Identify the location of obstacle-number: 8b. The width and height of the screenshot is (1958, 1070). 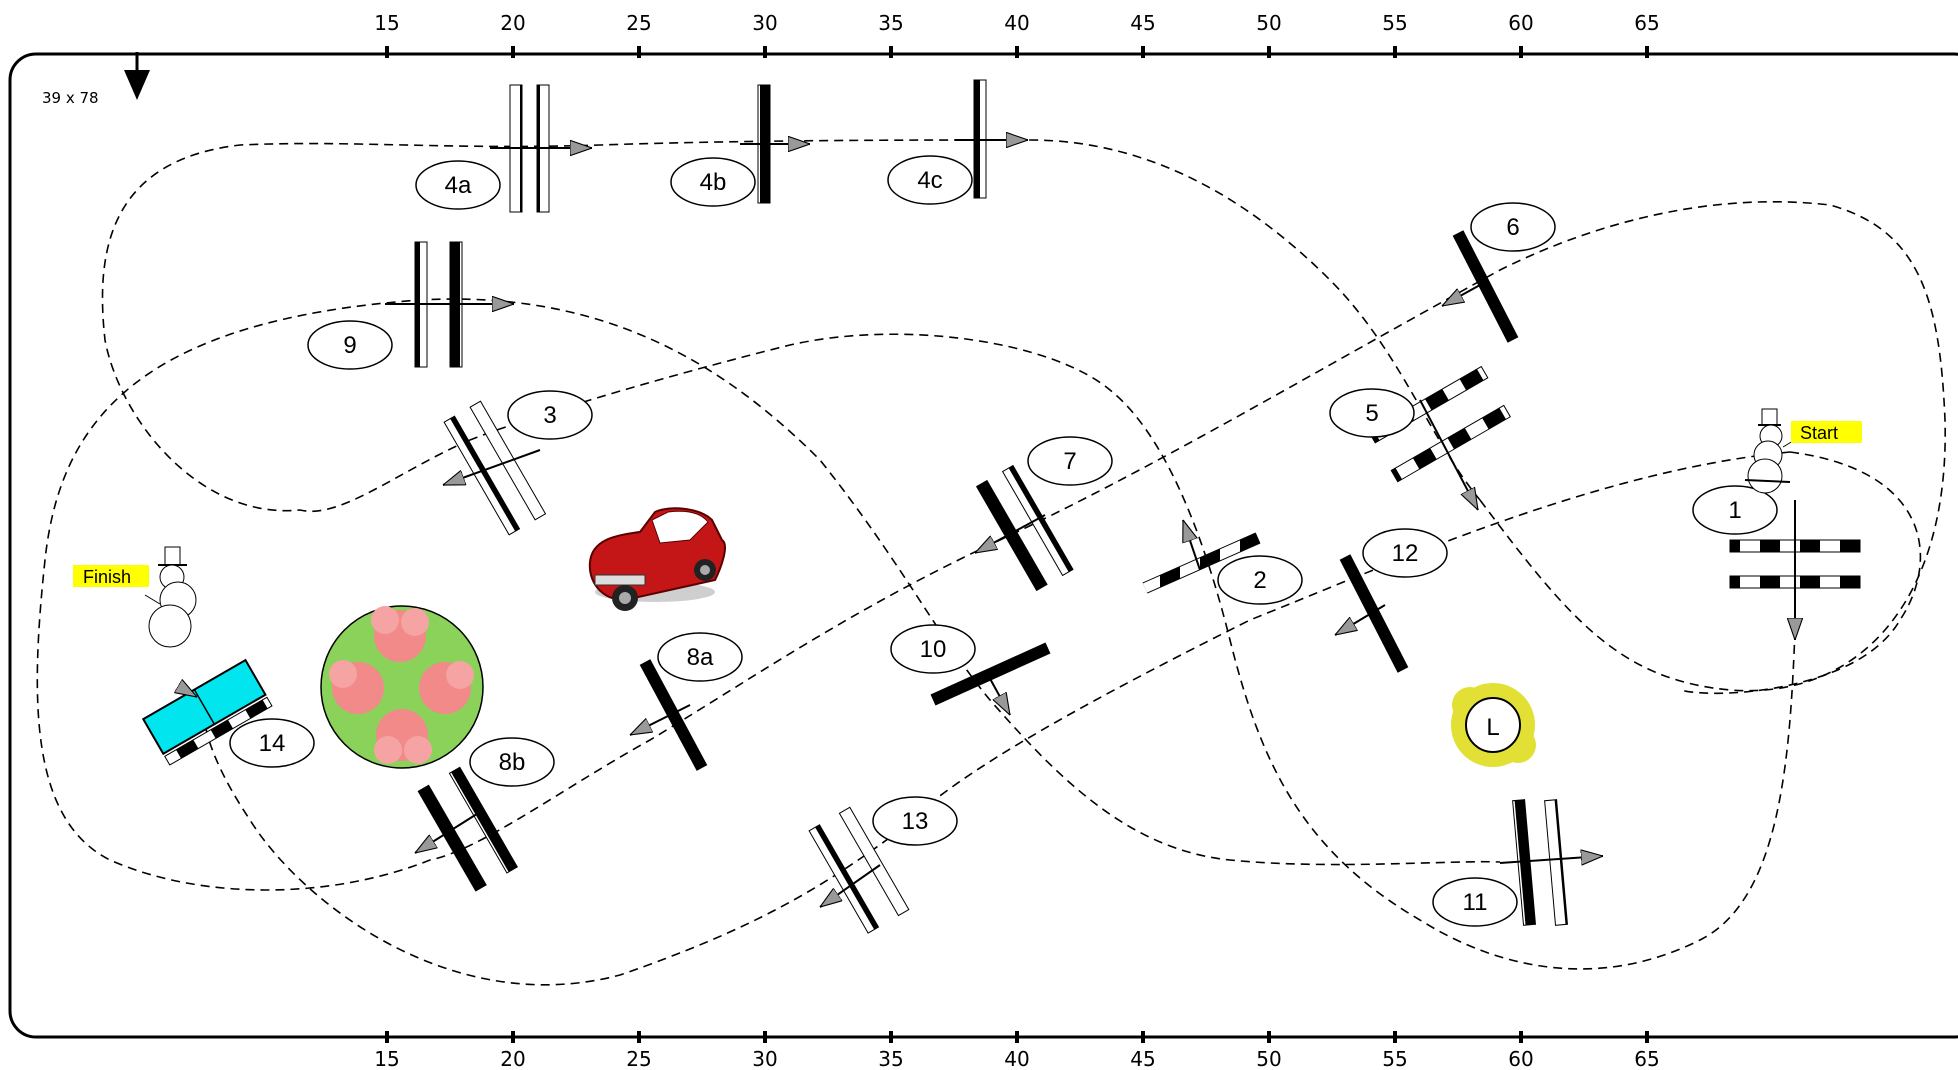
(512, 762).